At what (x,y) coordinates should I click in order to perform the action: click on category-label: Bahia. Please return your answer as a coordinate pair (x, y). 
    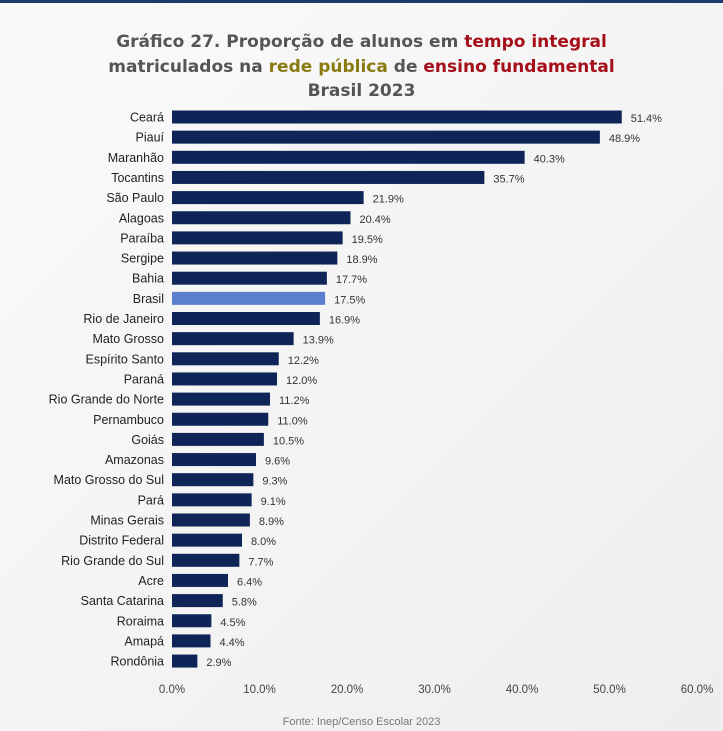
    Looking at the image, I should click on (148, 279).